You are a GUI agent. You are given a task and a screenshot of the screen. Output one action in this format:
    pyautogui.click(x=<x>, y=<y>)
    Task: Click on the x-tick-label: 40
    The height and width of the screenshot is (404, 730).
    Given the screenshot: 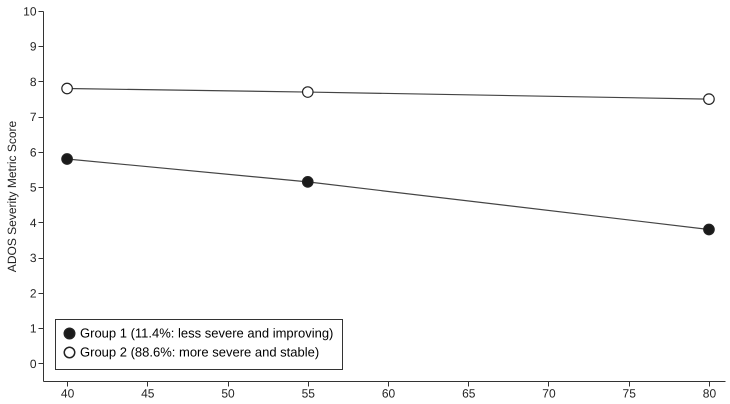 What is the action you would take?
    pyautogui.click(x=67, y=393)
    